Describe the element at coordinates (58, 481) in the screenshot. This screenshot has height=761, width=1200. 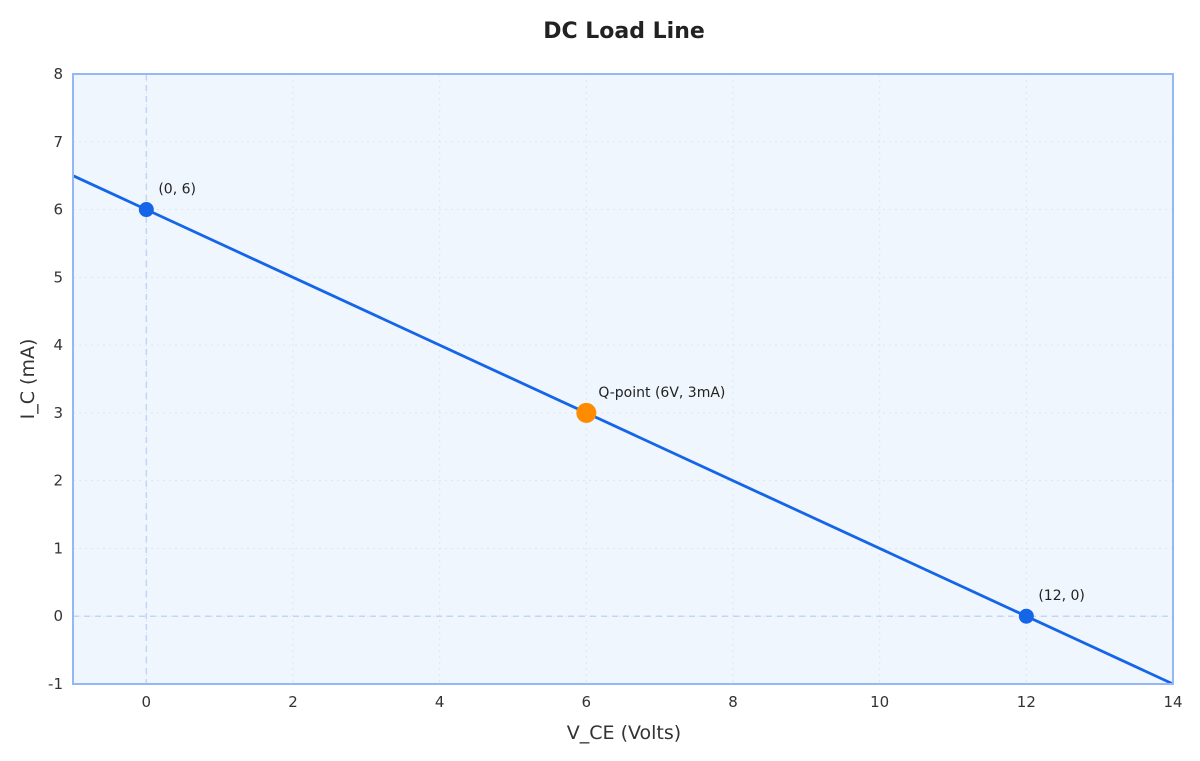
I see `y-tick-label: 2` at that location.